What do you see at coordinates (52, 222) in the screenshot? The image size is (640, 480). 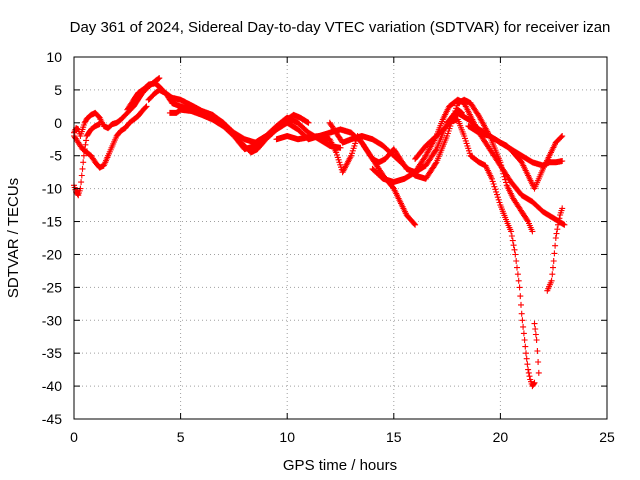 I see `y-tick-label: -15` at bounding box center [52, 222].